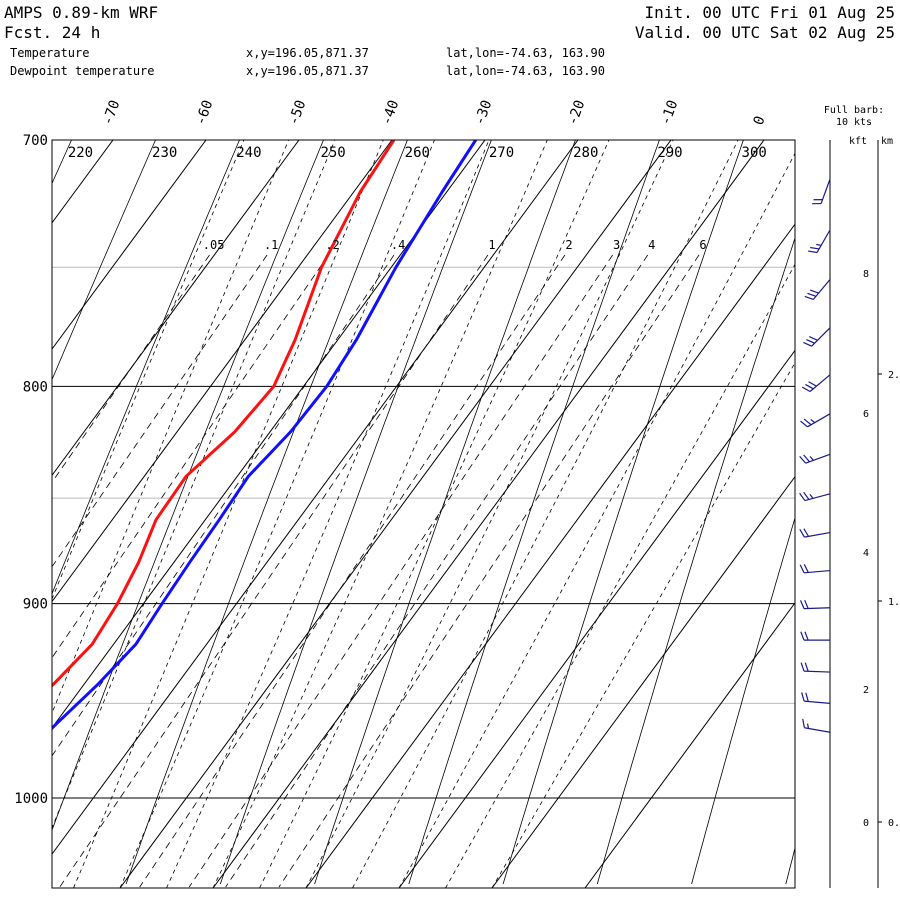 The image size is (900, 900). What do you see at coordinates (52, 32) in the screenshot?
I see `forecast-hour: Fcst. 24 h` at bounding box center [52, 32].